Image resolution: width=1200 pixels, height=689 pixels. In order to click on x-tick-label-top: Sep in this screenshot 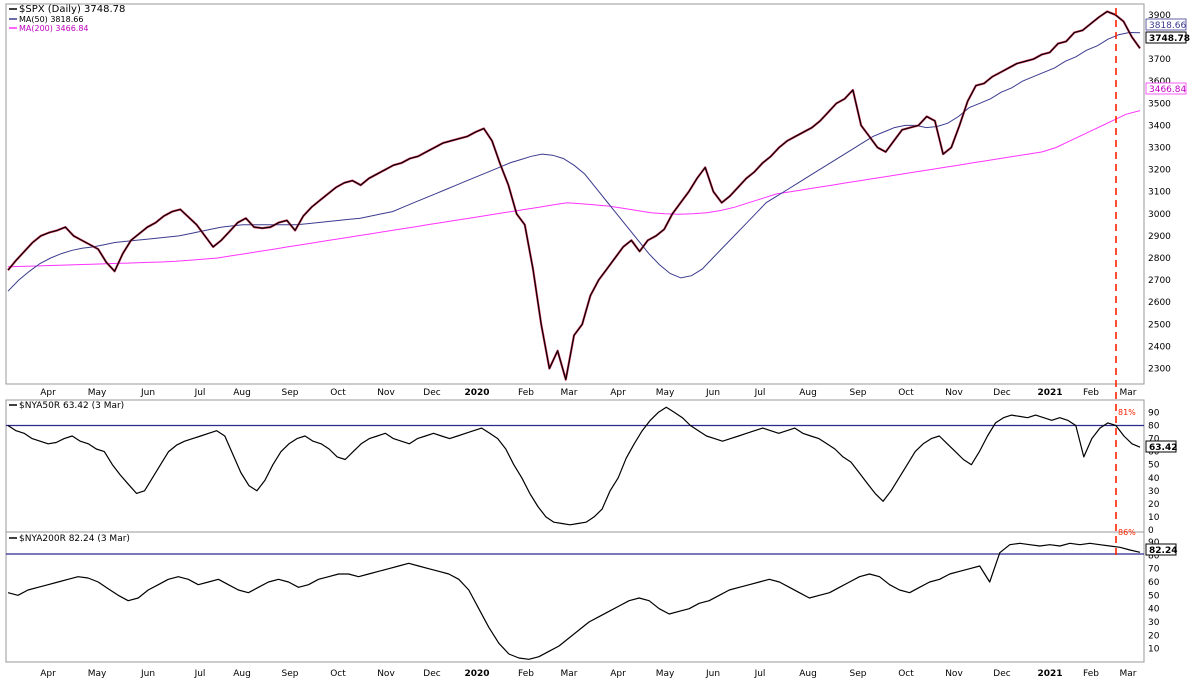, I will do `click(290, 393)`.